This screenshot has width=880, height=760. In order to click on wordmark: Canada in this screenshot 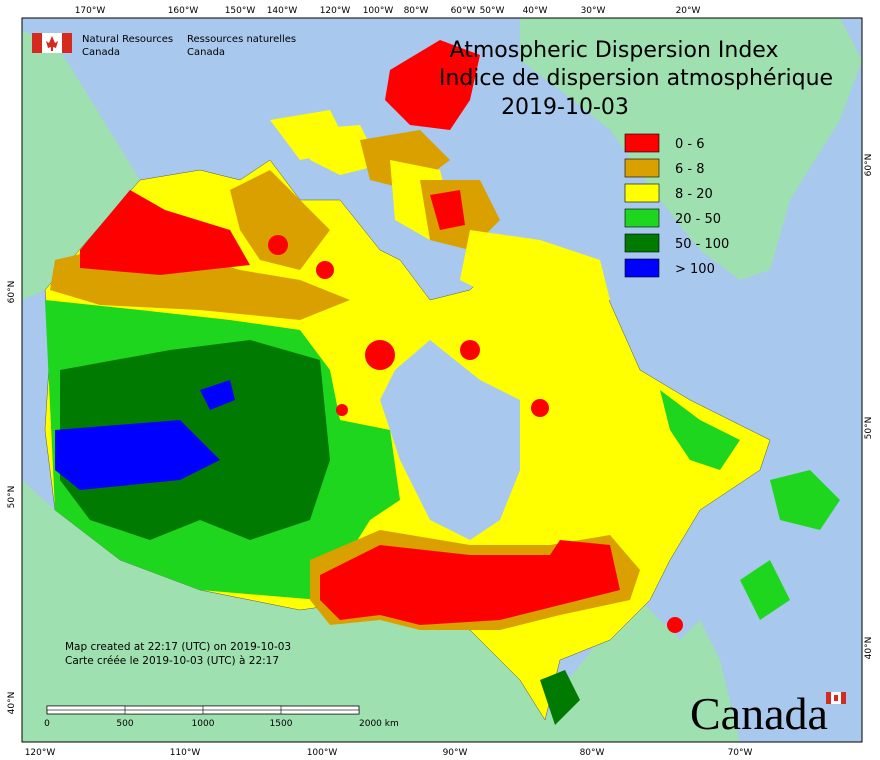, I will do `click(768, 713)`.